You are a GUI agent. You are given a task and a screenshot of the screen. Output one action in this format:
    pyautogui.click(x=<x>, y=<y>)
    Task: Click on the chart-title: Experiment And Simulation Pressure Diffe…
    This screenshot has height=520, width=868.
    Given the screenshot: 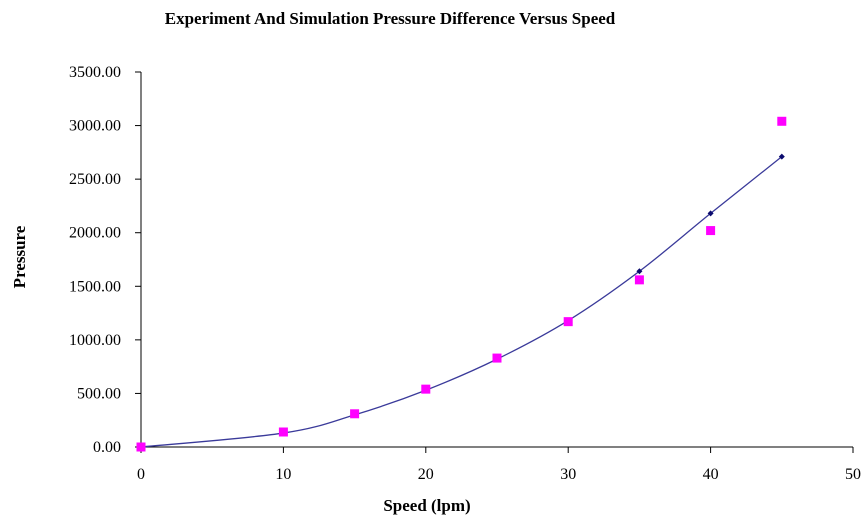 What is the action you would take?
    pyautogui.click(x=390, y=18)
    